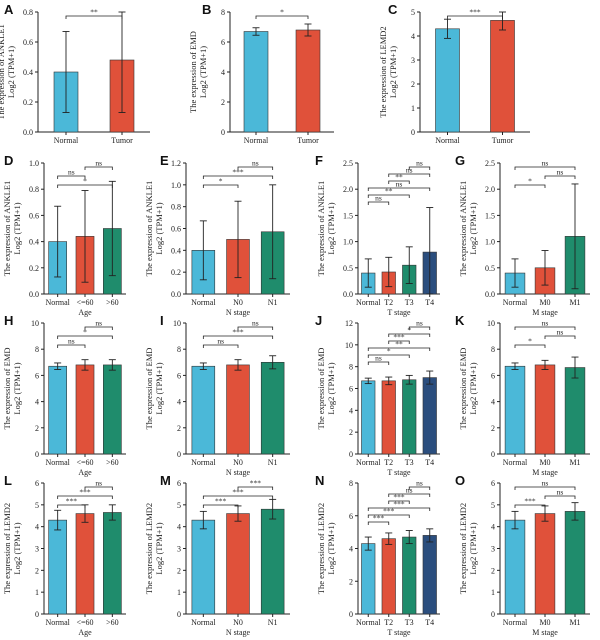 The width and height of the screenshot is (600, 640). Describe the element at coordinates (8, 480) in the screenshot. I see `panel-label: L` at that location.